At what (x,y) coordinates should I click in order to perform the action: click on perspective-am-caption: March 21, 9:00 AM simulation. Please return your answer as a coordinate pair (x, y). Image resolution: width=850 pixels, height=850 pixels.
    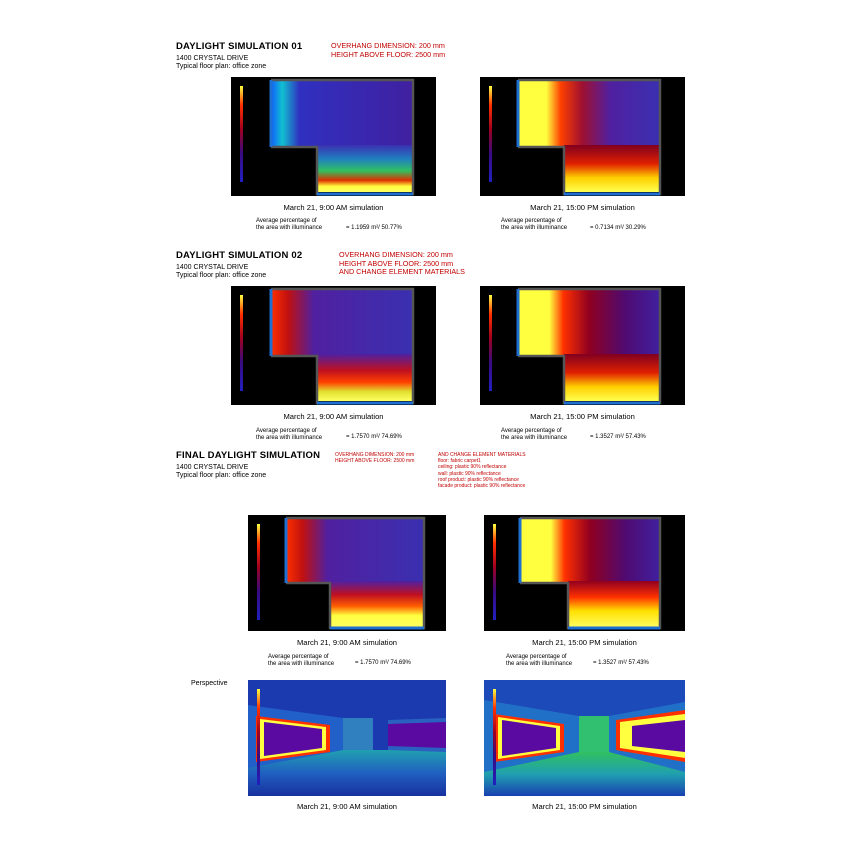
    Looking at the image, I should click on (347, 806).